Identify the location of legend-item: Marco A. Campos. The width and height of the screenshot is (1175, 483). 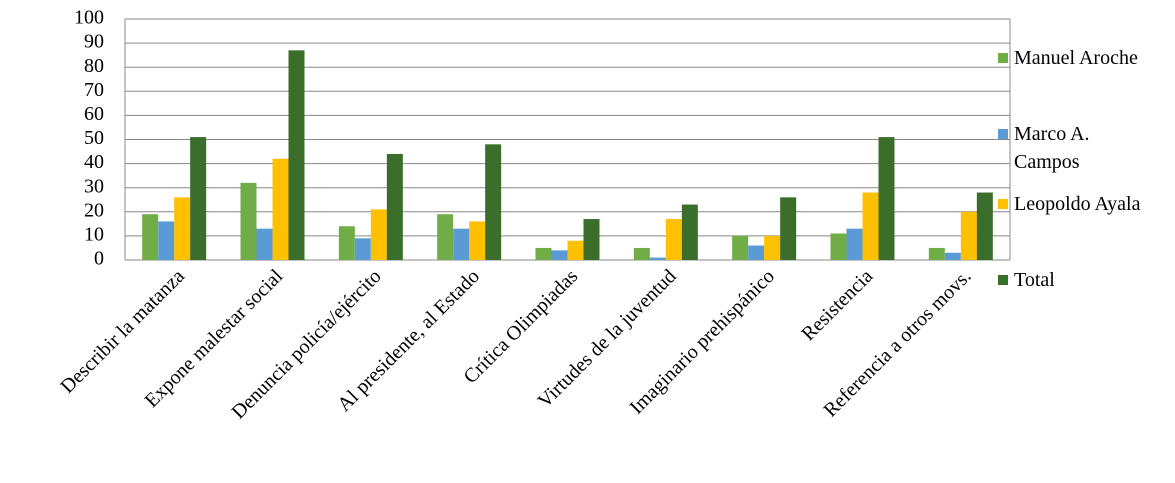
(1077, 148).